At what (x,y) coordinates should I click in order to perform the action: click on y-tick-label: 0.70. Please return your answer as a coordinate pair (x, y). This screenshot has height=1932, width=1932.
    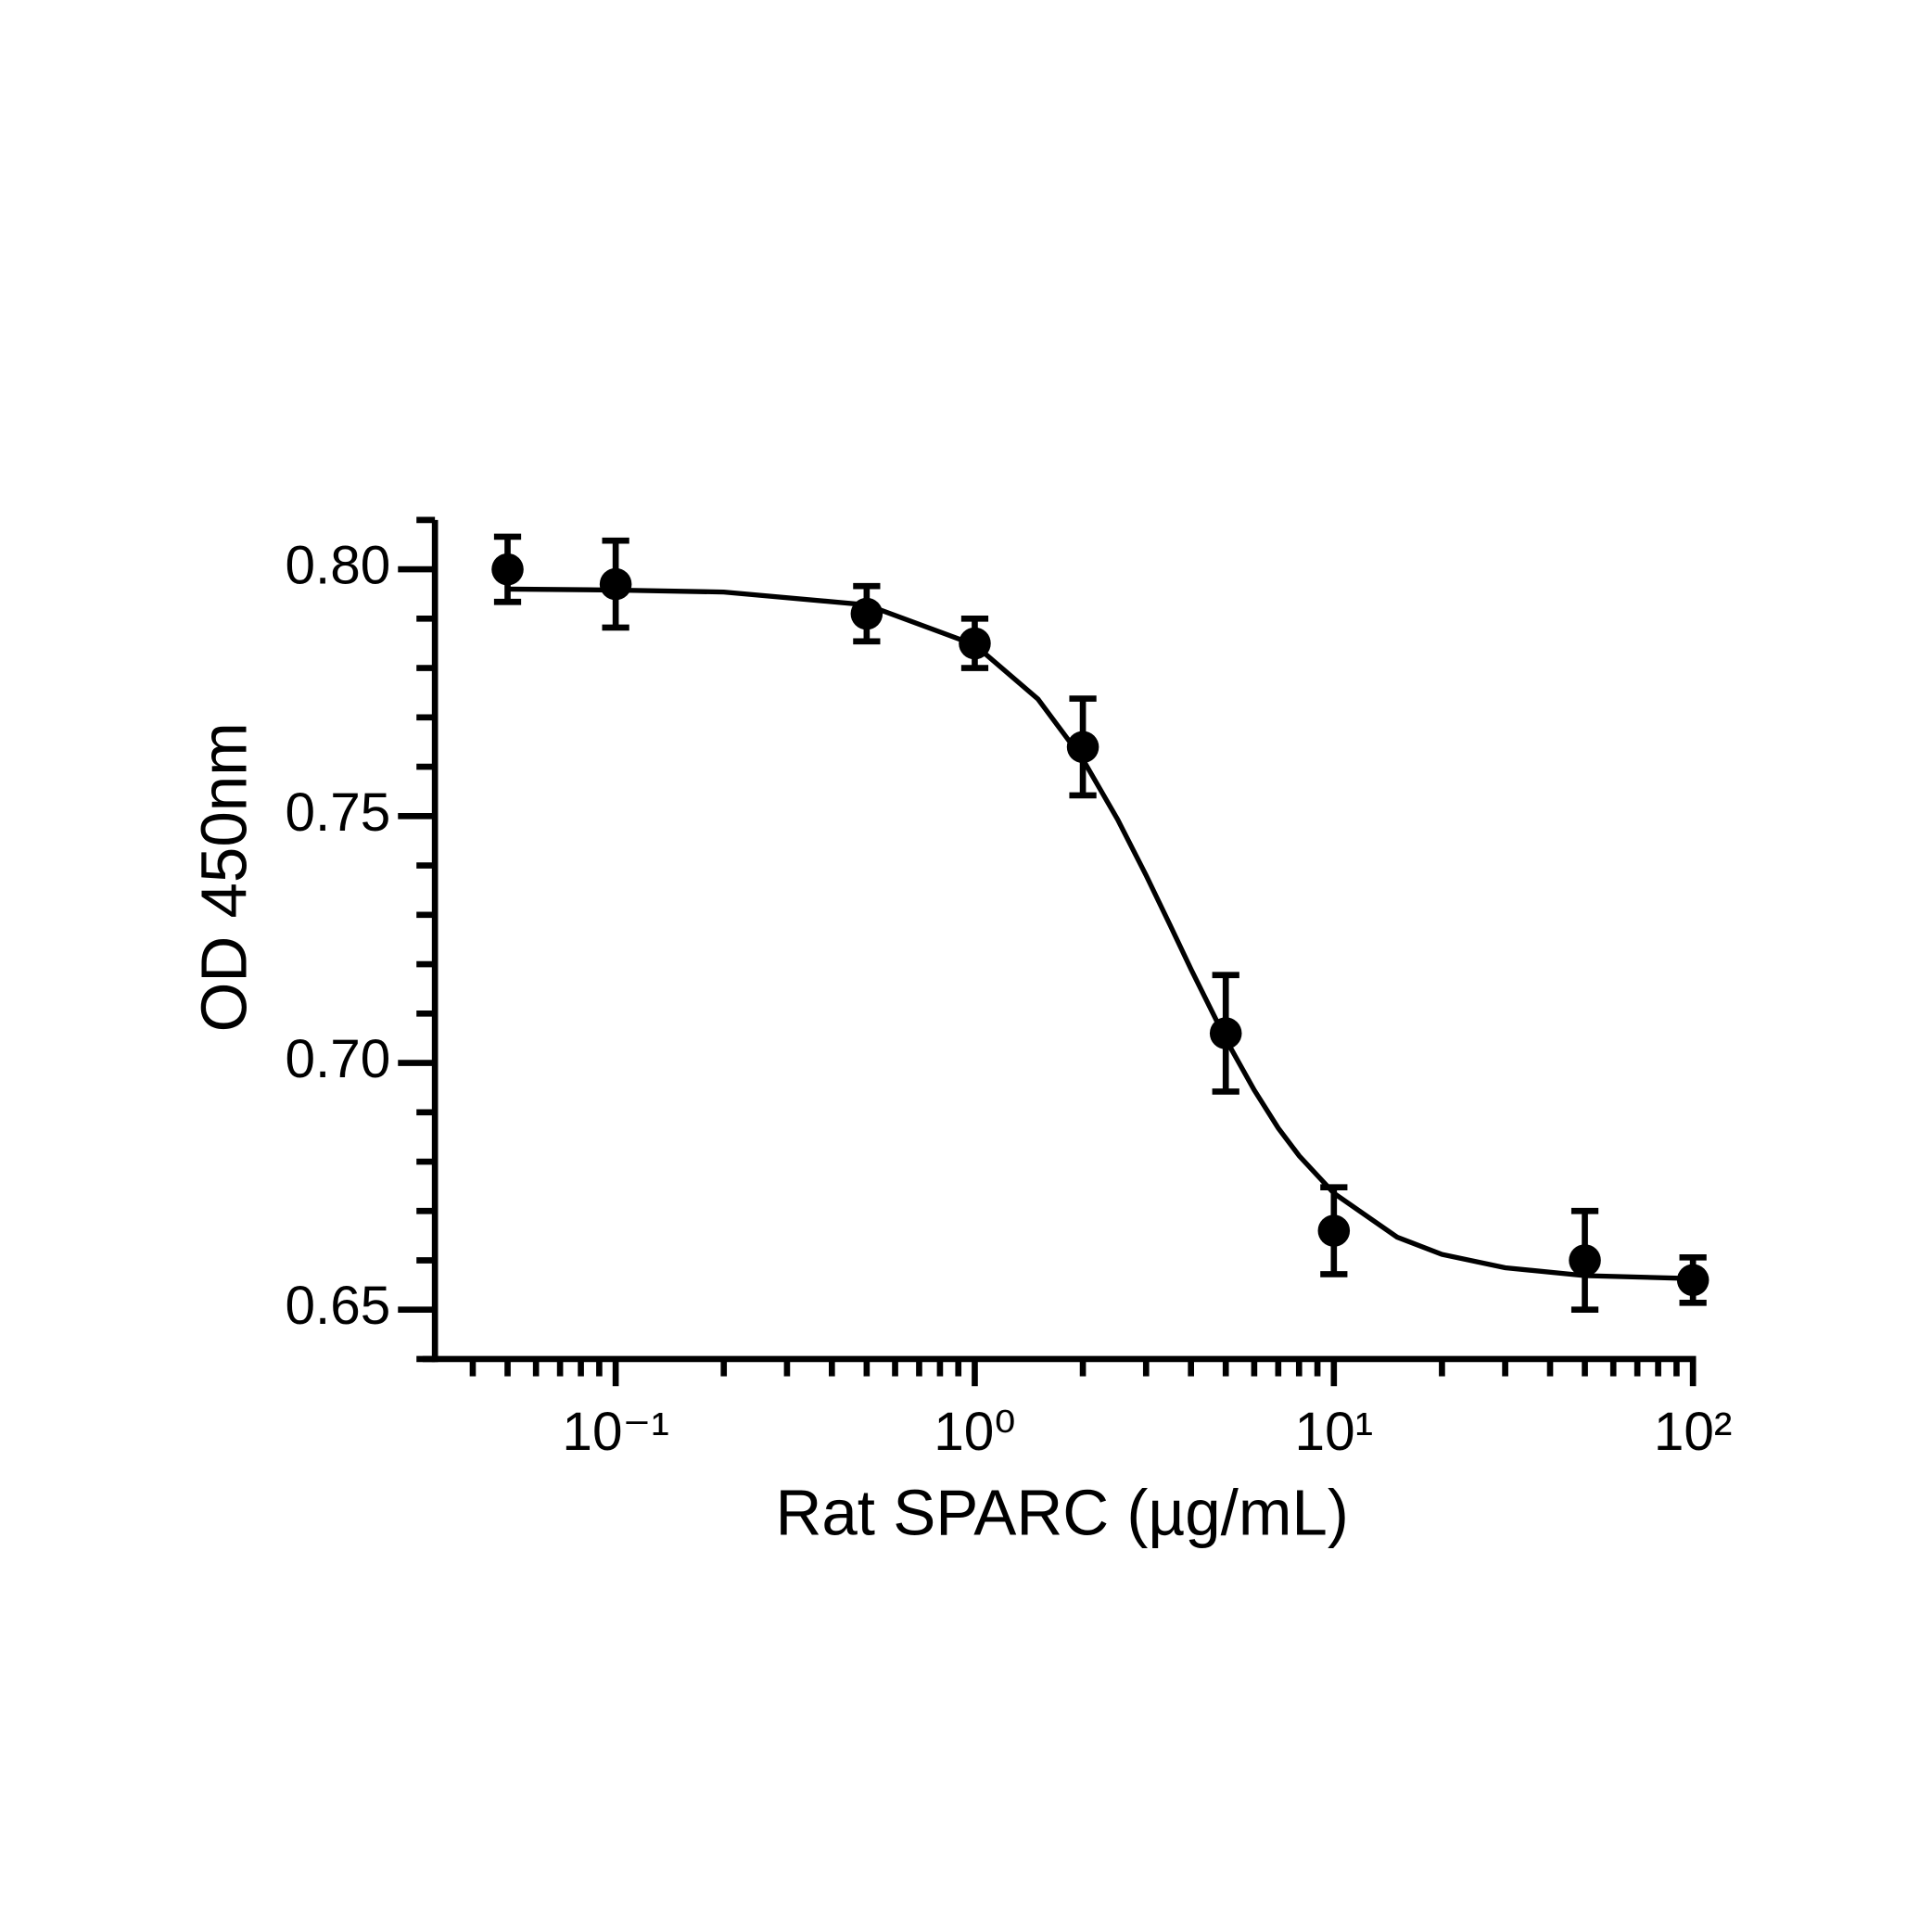
    Looking at the image, I should click on (338, 1059).